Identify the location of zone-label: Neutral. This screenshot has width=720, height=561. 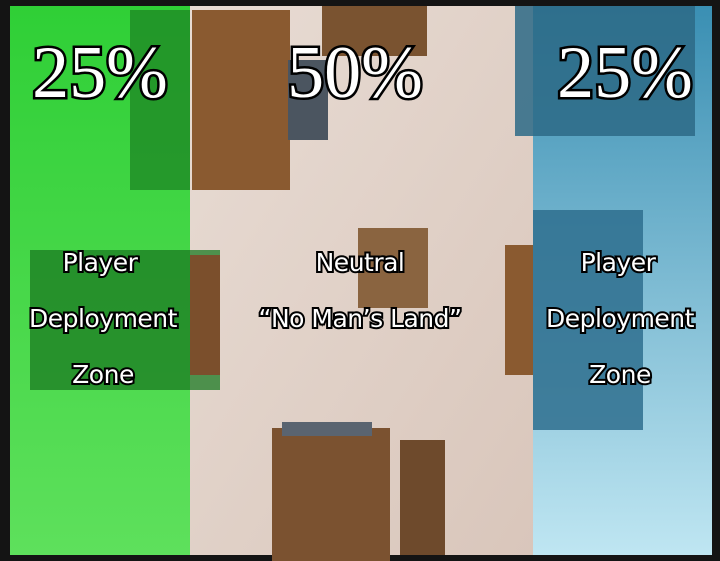
(360, 262).